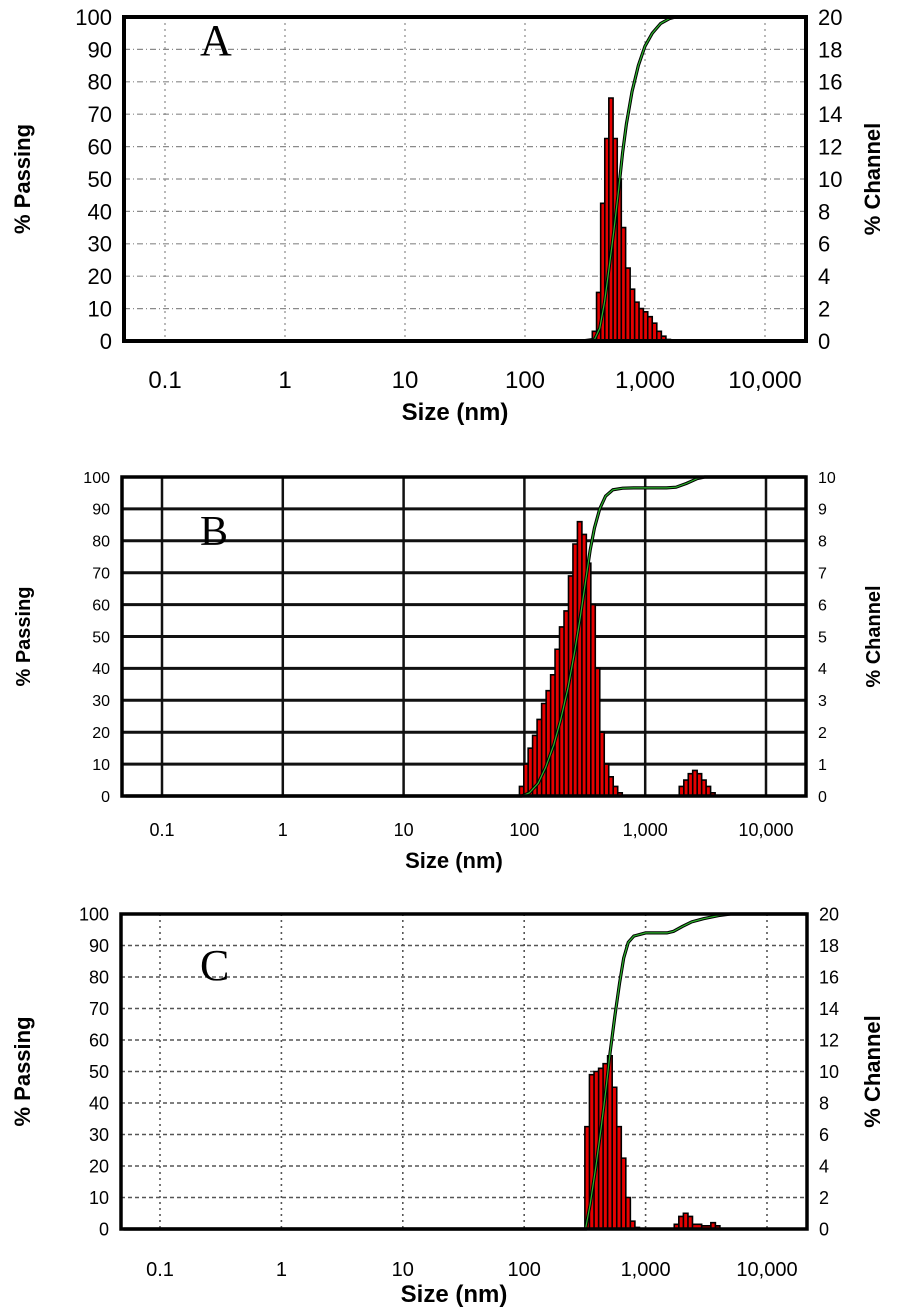 The height and width of the screenshot is (1313, 910). I want to click on panel-label: C, so click(214, 965).